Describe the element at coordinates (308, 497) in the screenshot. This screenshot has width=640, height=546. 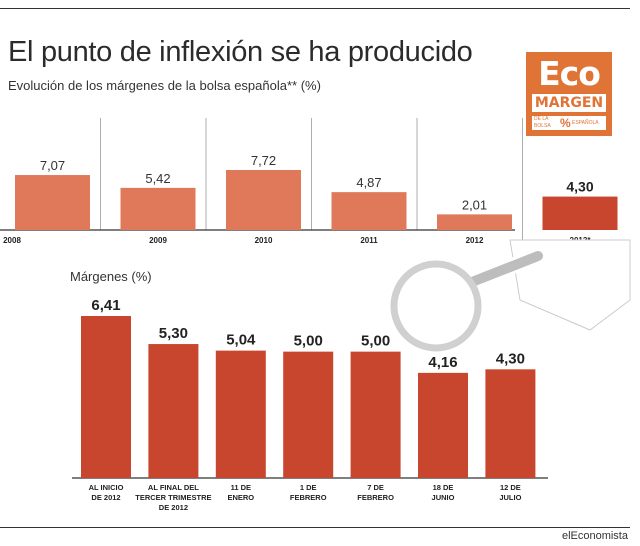
I see `tick-margin-3-line-1: FEBRERO` at that location.